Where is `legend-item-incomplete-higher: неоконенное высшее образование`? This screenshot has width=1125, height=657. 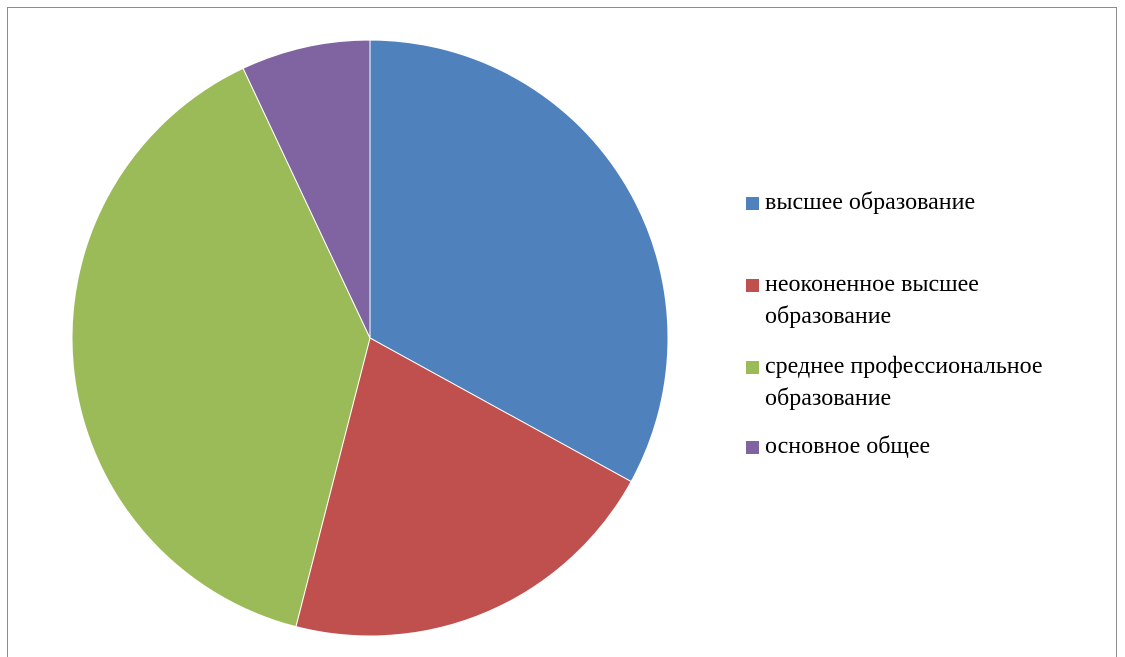
legend-item-incomplete-higher: неоконенное высшее образование is located at coordinates (900, 300).